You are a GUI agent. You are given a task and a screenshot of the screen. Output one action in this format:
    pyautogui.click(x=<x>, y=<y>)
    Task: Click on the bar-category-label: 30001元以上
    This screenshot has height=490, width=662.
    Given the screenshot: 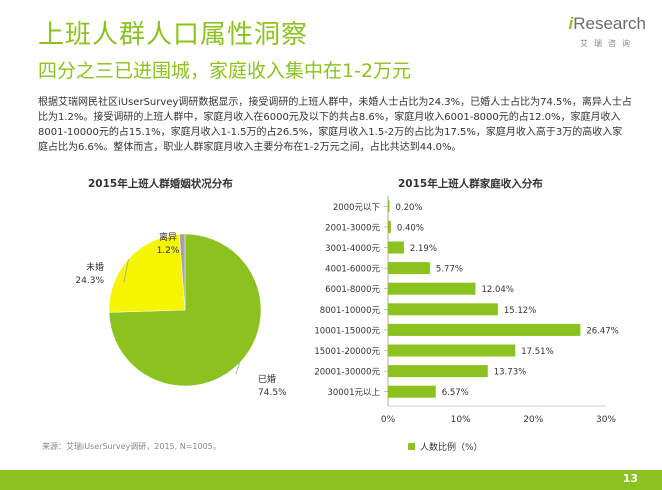 What is the action you would take?
    pyautogui.click(x=353, y=393)
    